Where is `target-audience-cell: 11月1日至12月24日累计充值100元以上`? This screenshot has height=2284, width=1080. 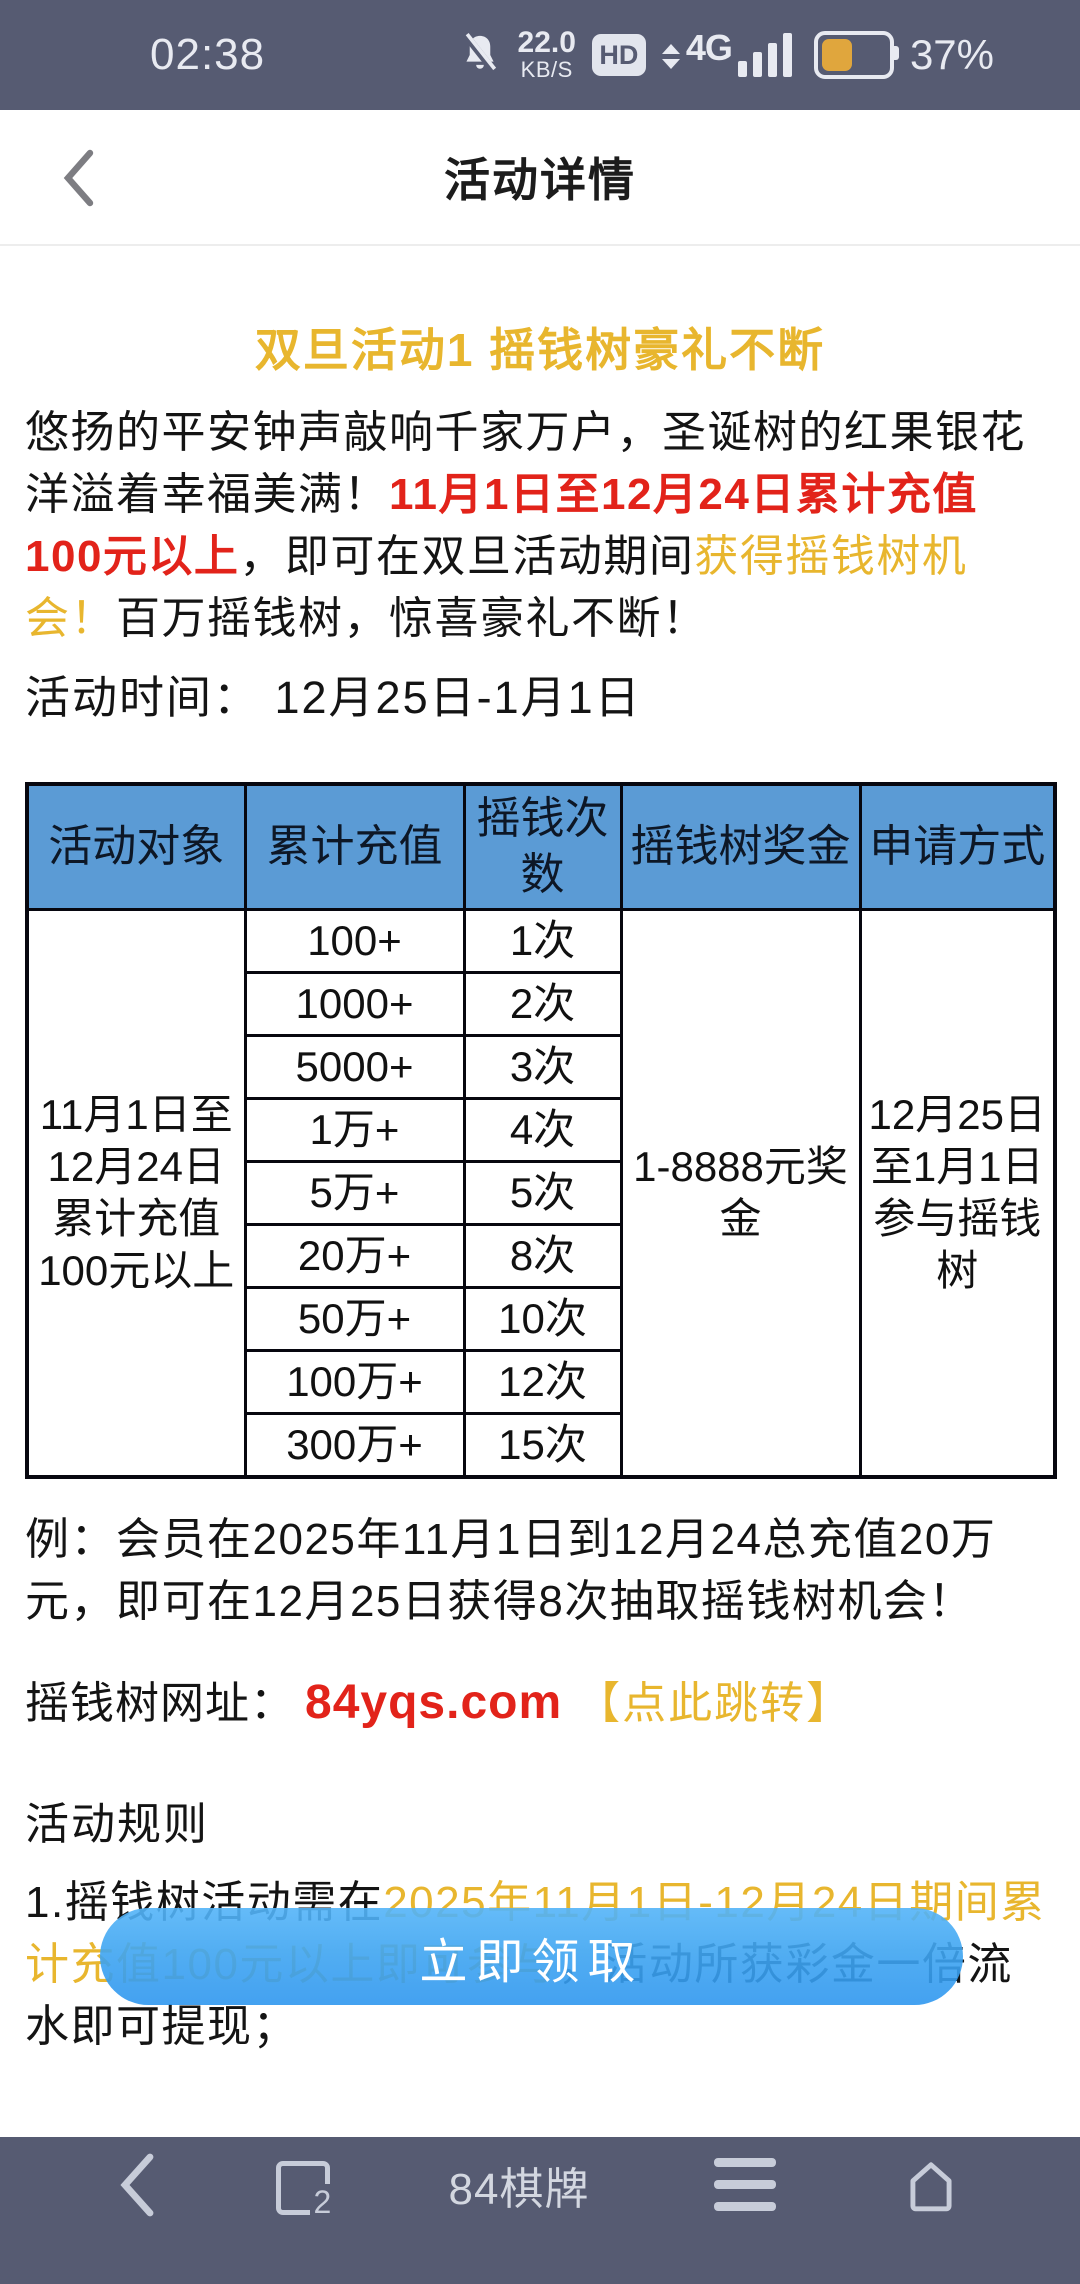
target-audience-cell: 11月1日至12月24日累计充值100元以上 is located at coordinates (136, 1193).